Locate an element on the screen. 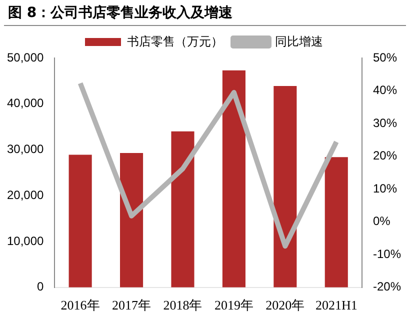  y2-tick-label: 20% is located at coordinates (385, 155).